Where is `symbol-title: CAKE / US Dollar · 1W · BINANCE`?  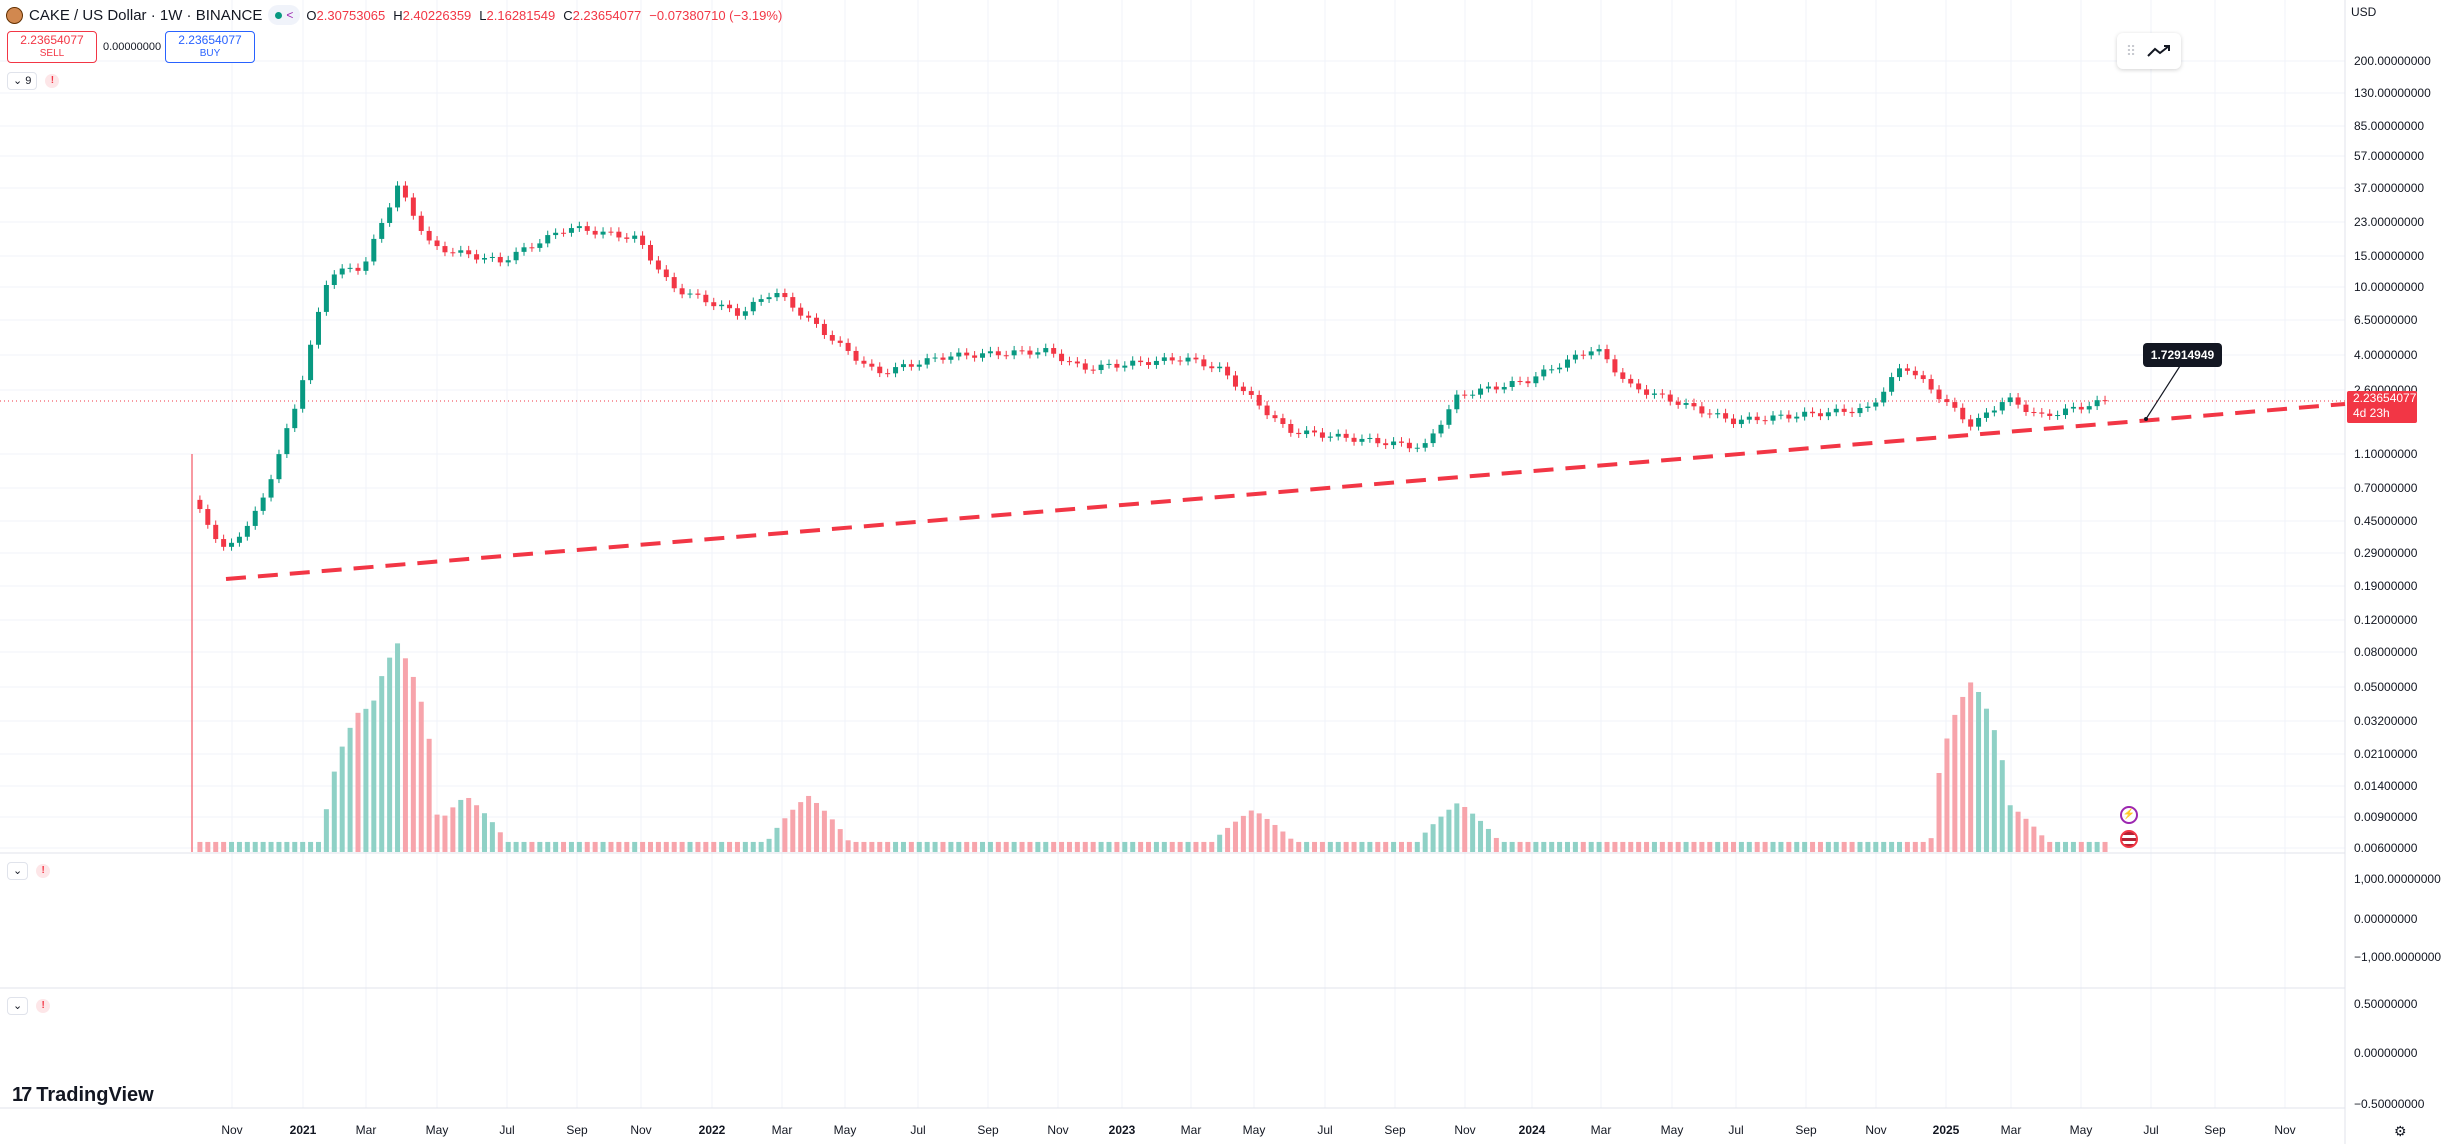
symbol-title: CAKE / US Dollar · 1W · BINANCE is located at coordinates (146, 15).